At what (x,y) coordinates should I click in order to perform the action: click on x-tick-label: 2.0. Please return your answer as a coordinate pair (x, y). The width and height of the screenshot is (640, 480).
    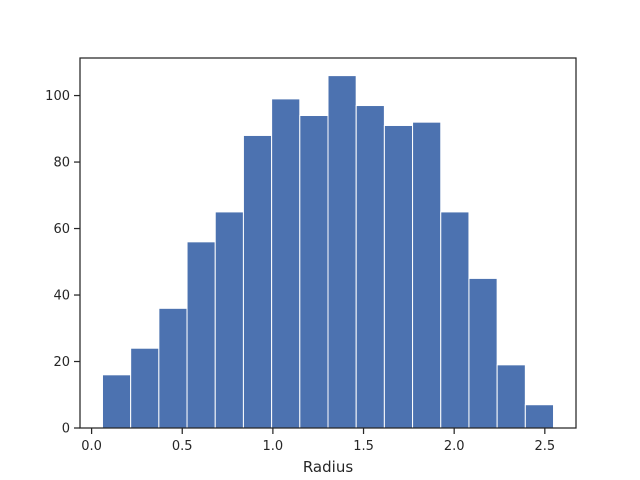
    Looking at the image, I should click on (454, 446).